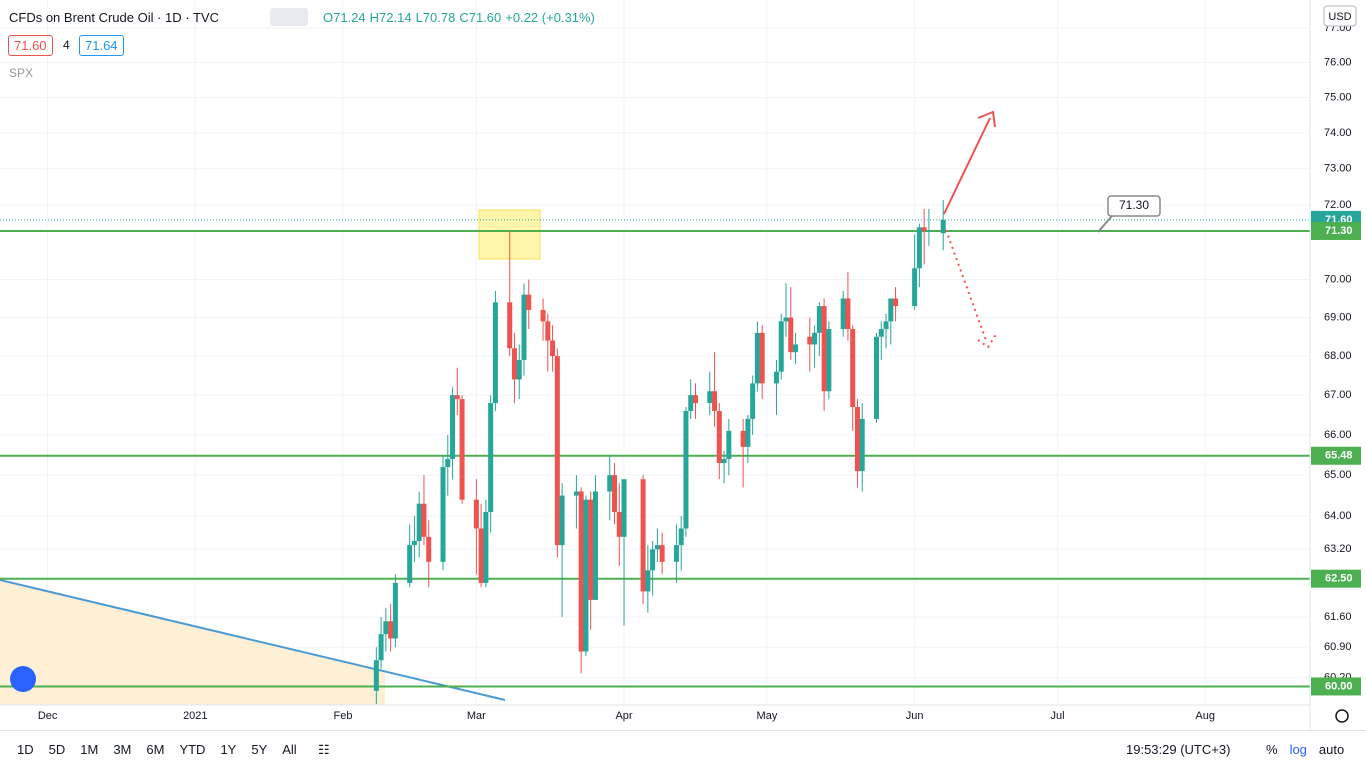  I want to click on trend-line, so click(253, 640).